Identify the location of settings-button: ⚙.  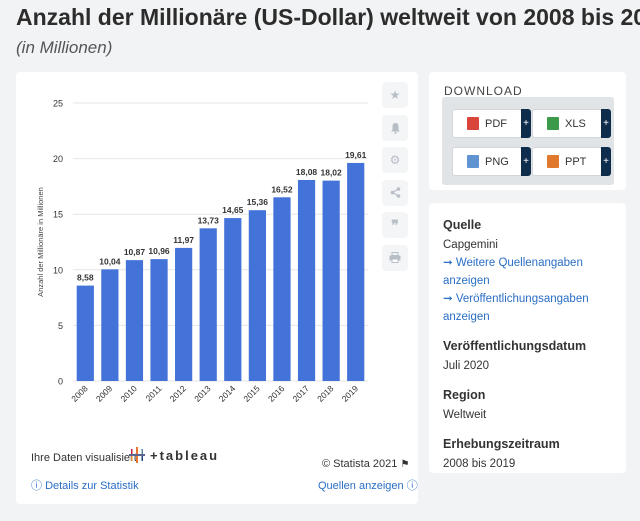
(395, 160).